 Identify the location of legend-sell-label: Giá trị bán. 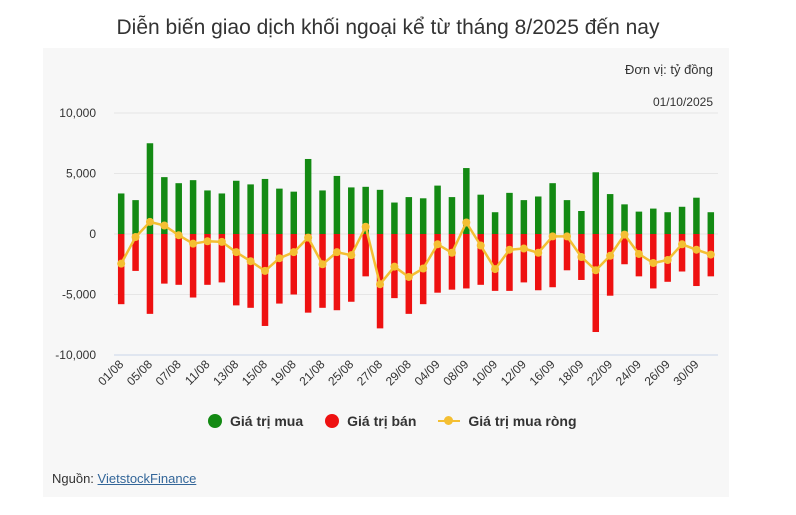
(382, 421).